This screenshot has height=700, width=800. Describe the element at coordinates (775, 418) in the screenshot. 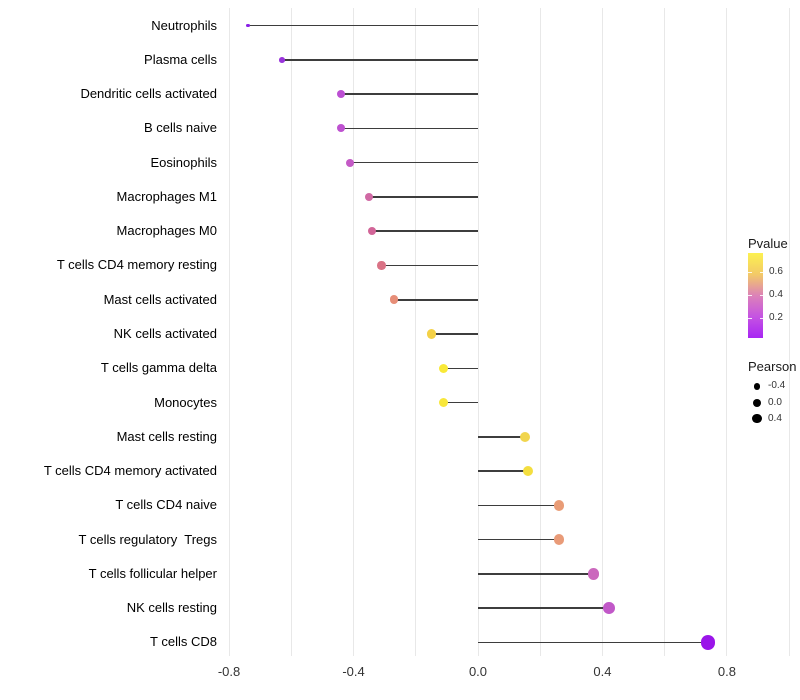

I see `pearson-size-label: 0.4` at that location.